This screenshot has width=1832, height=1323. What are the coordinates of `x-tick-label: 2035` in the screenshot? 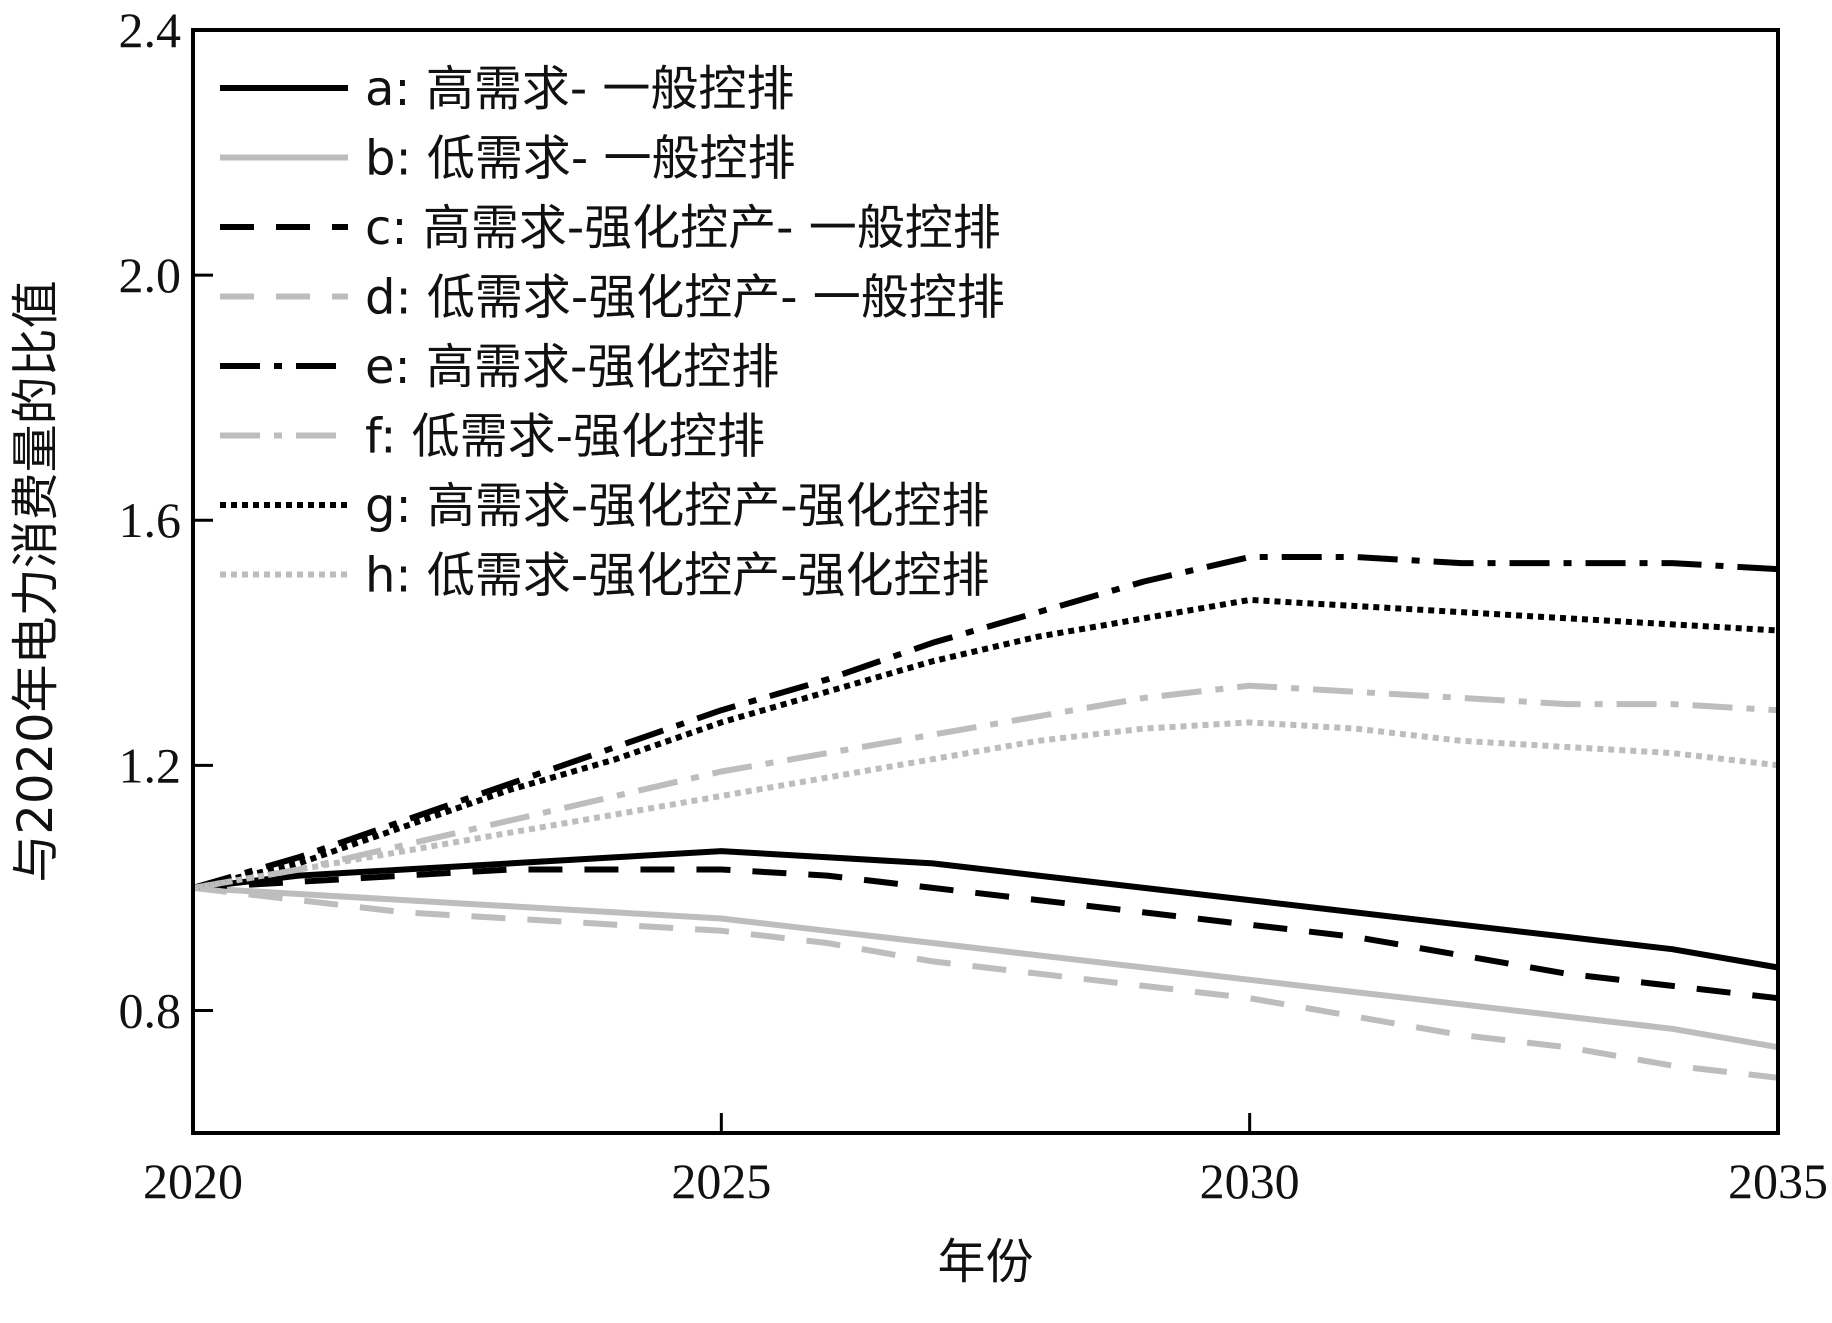 It's located at (1778, 1181).